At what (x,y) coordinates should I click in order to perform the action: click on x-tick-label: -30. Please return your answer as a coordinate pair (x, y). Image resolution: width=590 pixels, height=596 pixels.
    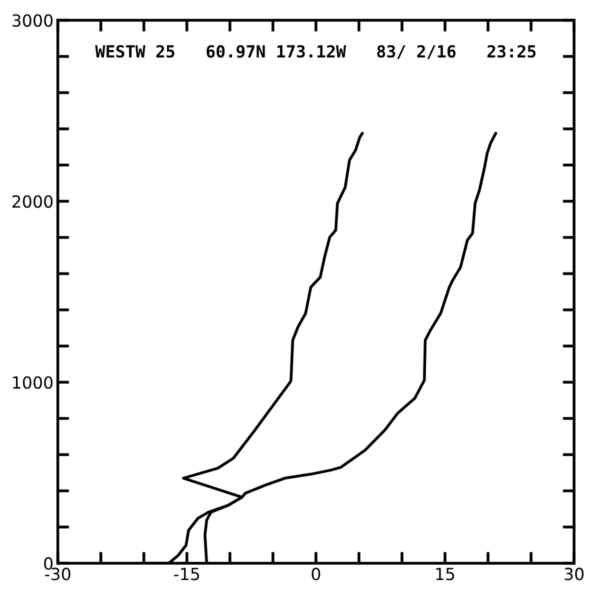
    Looking at the image, I should click on (57, 574).